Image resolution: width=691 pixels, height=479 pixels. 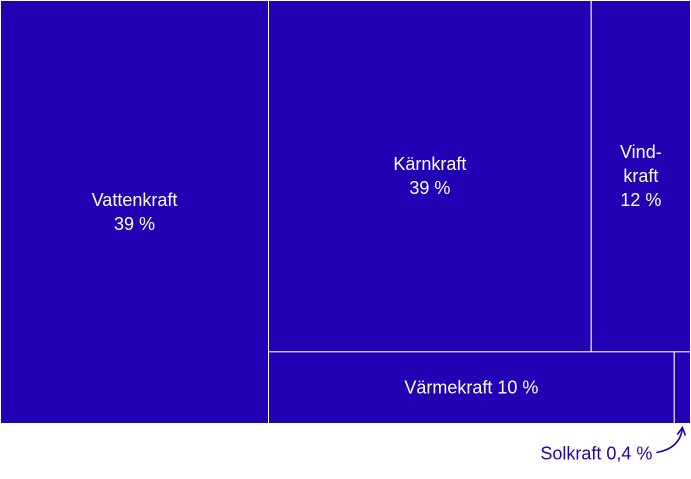 I want to click on label-vindkraft-1: kraft, so click(x=640, y=176).